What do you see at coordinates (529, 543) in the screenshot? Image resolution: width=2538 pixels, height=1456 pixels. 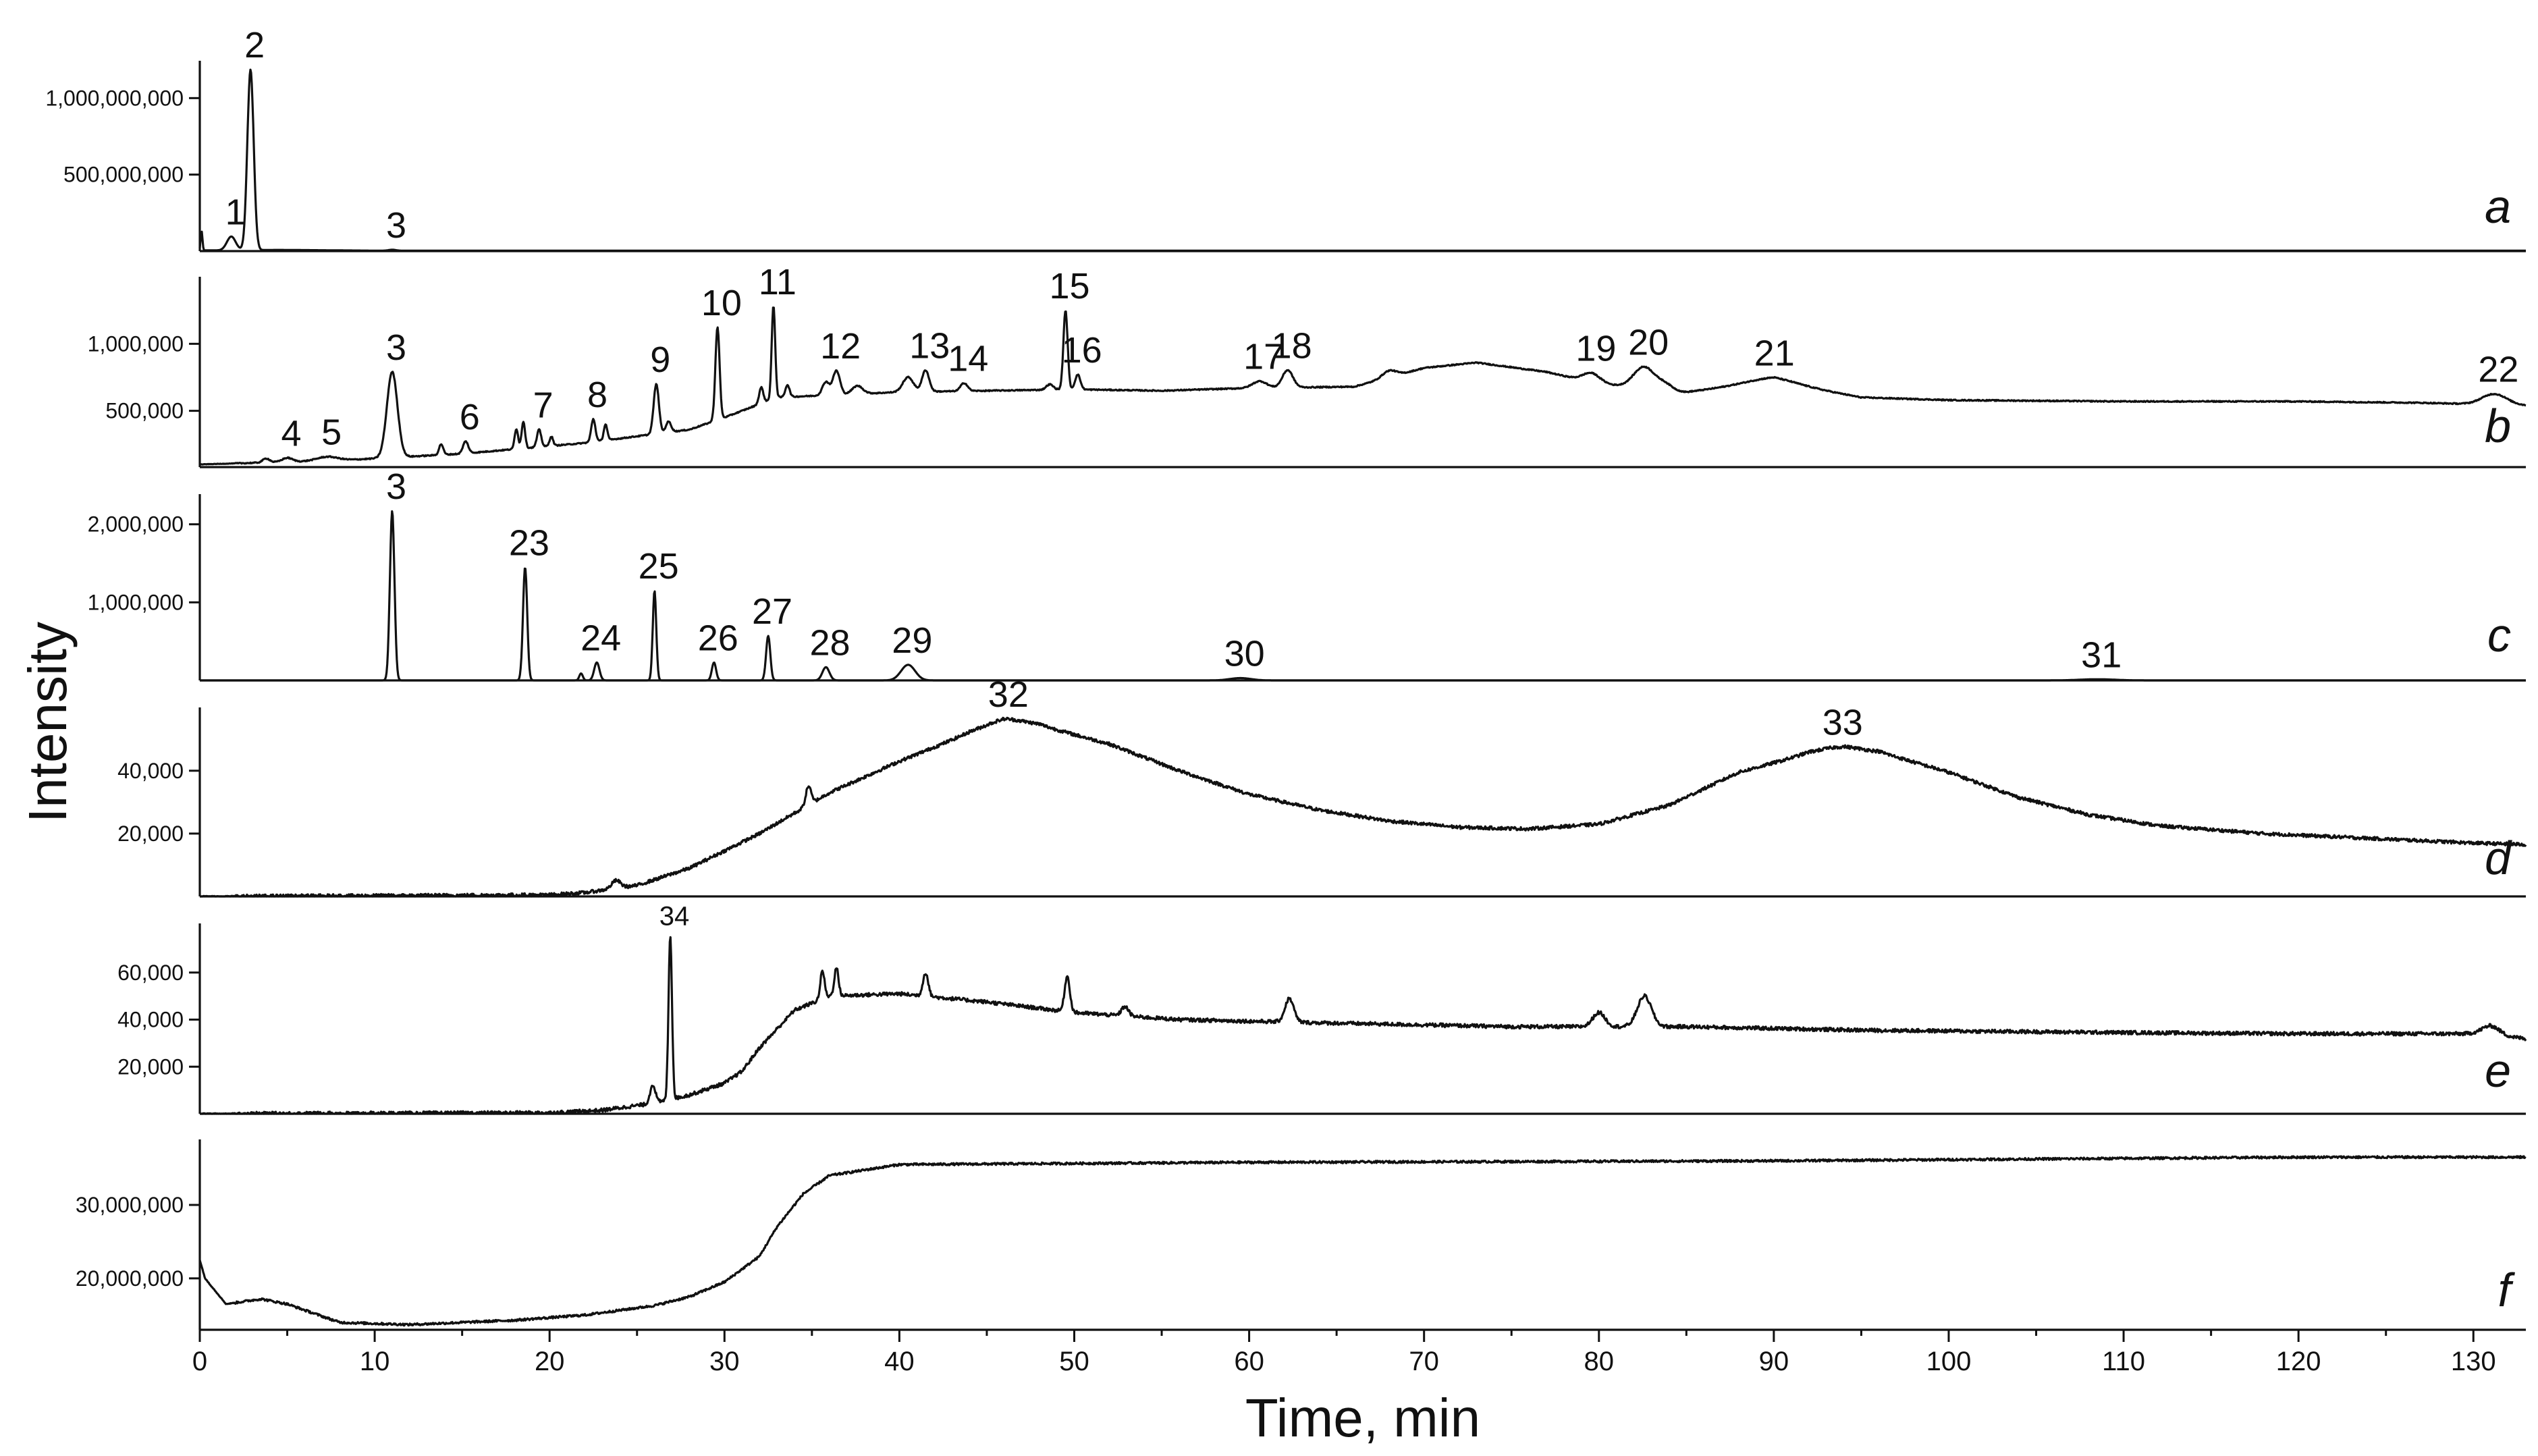 I see `peak-label-c-23: 23` at bounding box center [529, 543].